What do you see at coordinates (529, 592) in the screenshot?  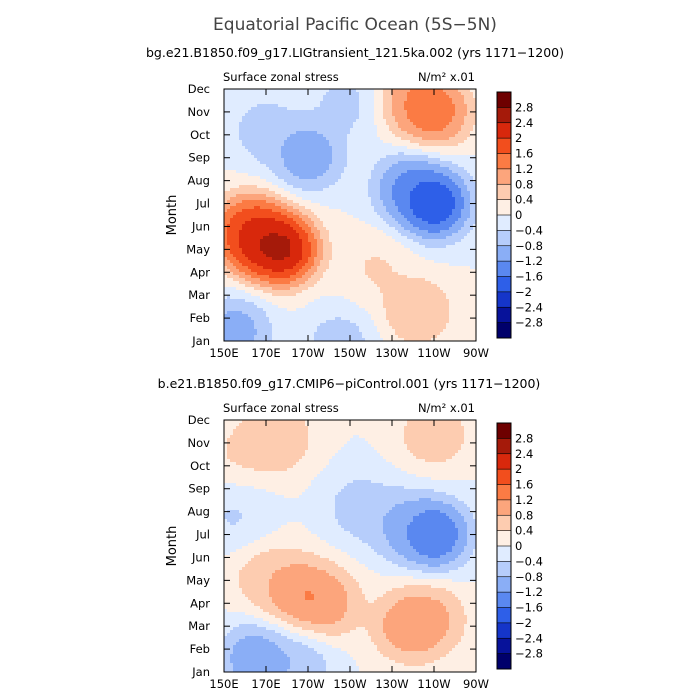 I see `colorbar-tick-label: −1.2` at bounding box center [529, 592].